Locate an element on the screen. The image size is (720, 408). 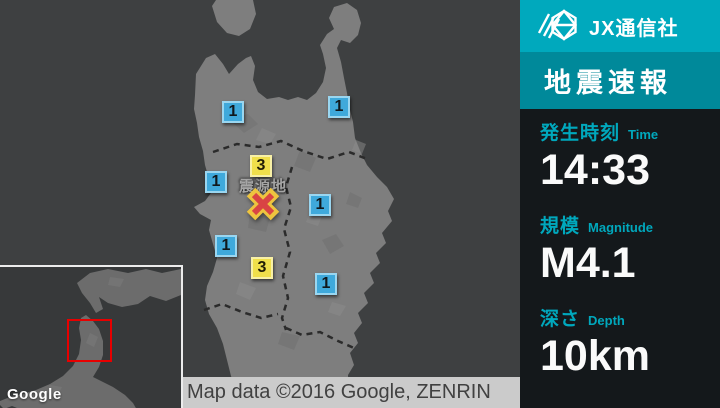
alert-title-band: 地震速報 is located at coordinates (620, 80).